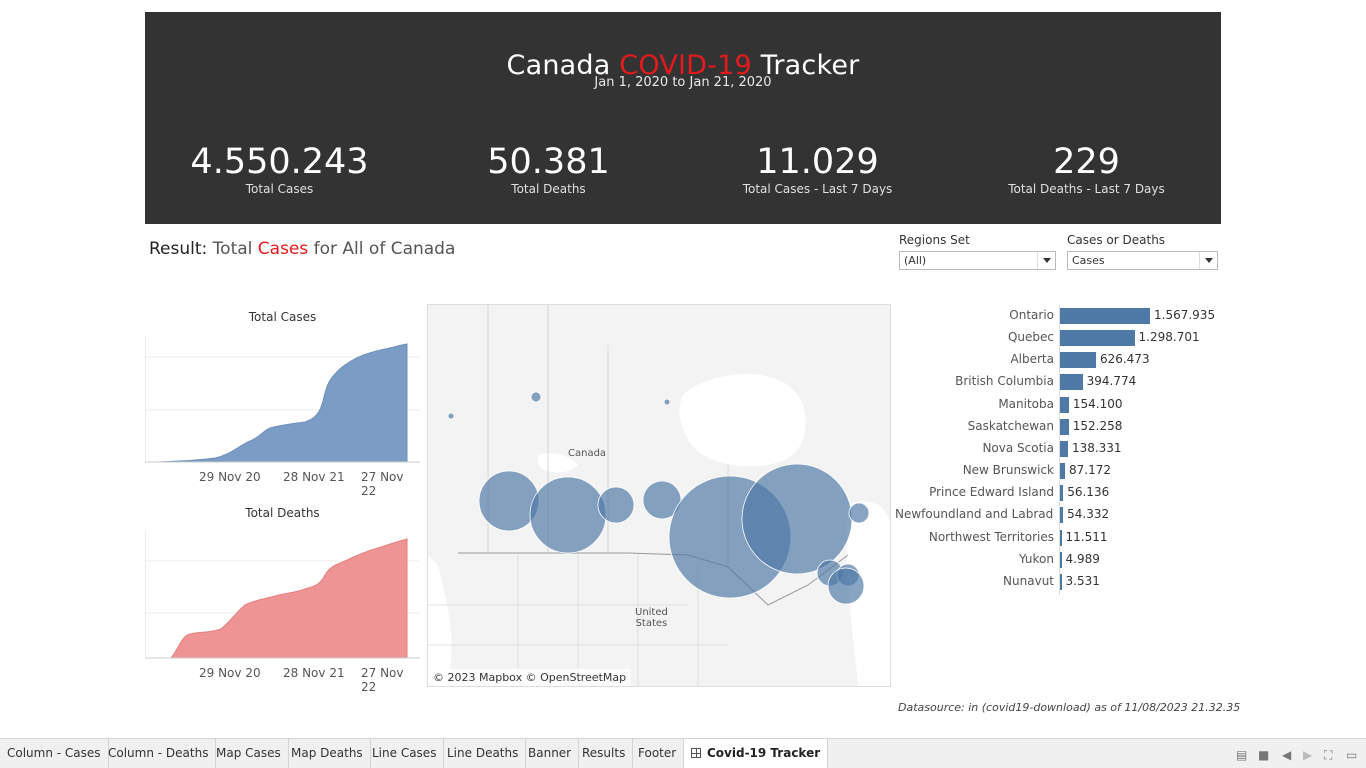 The width and height of the screenshot is (1366, 768). Describe the element at coordinates (658, 753) in the screenshot. I see `tab-footer: Footer` at that location.